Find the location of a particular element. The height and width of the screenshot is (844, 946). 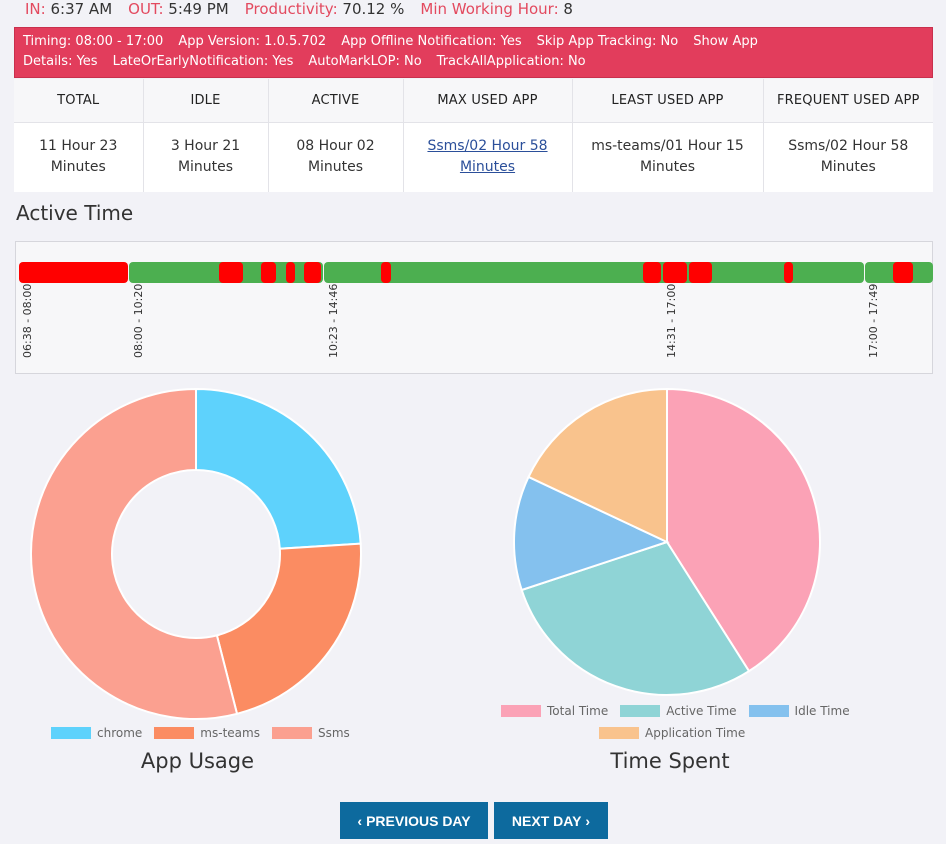

pie-slice-ssms is located at coordinates (134, 554).